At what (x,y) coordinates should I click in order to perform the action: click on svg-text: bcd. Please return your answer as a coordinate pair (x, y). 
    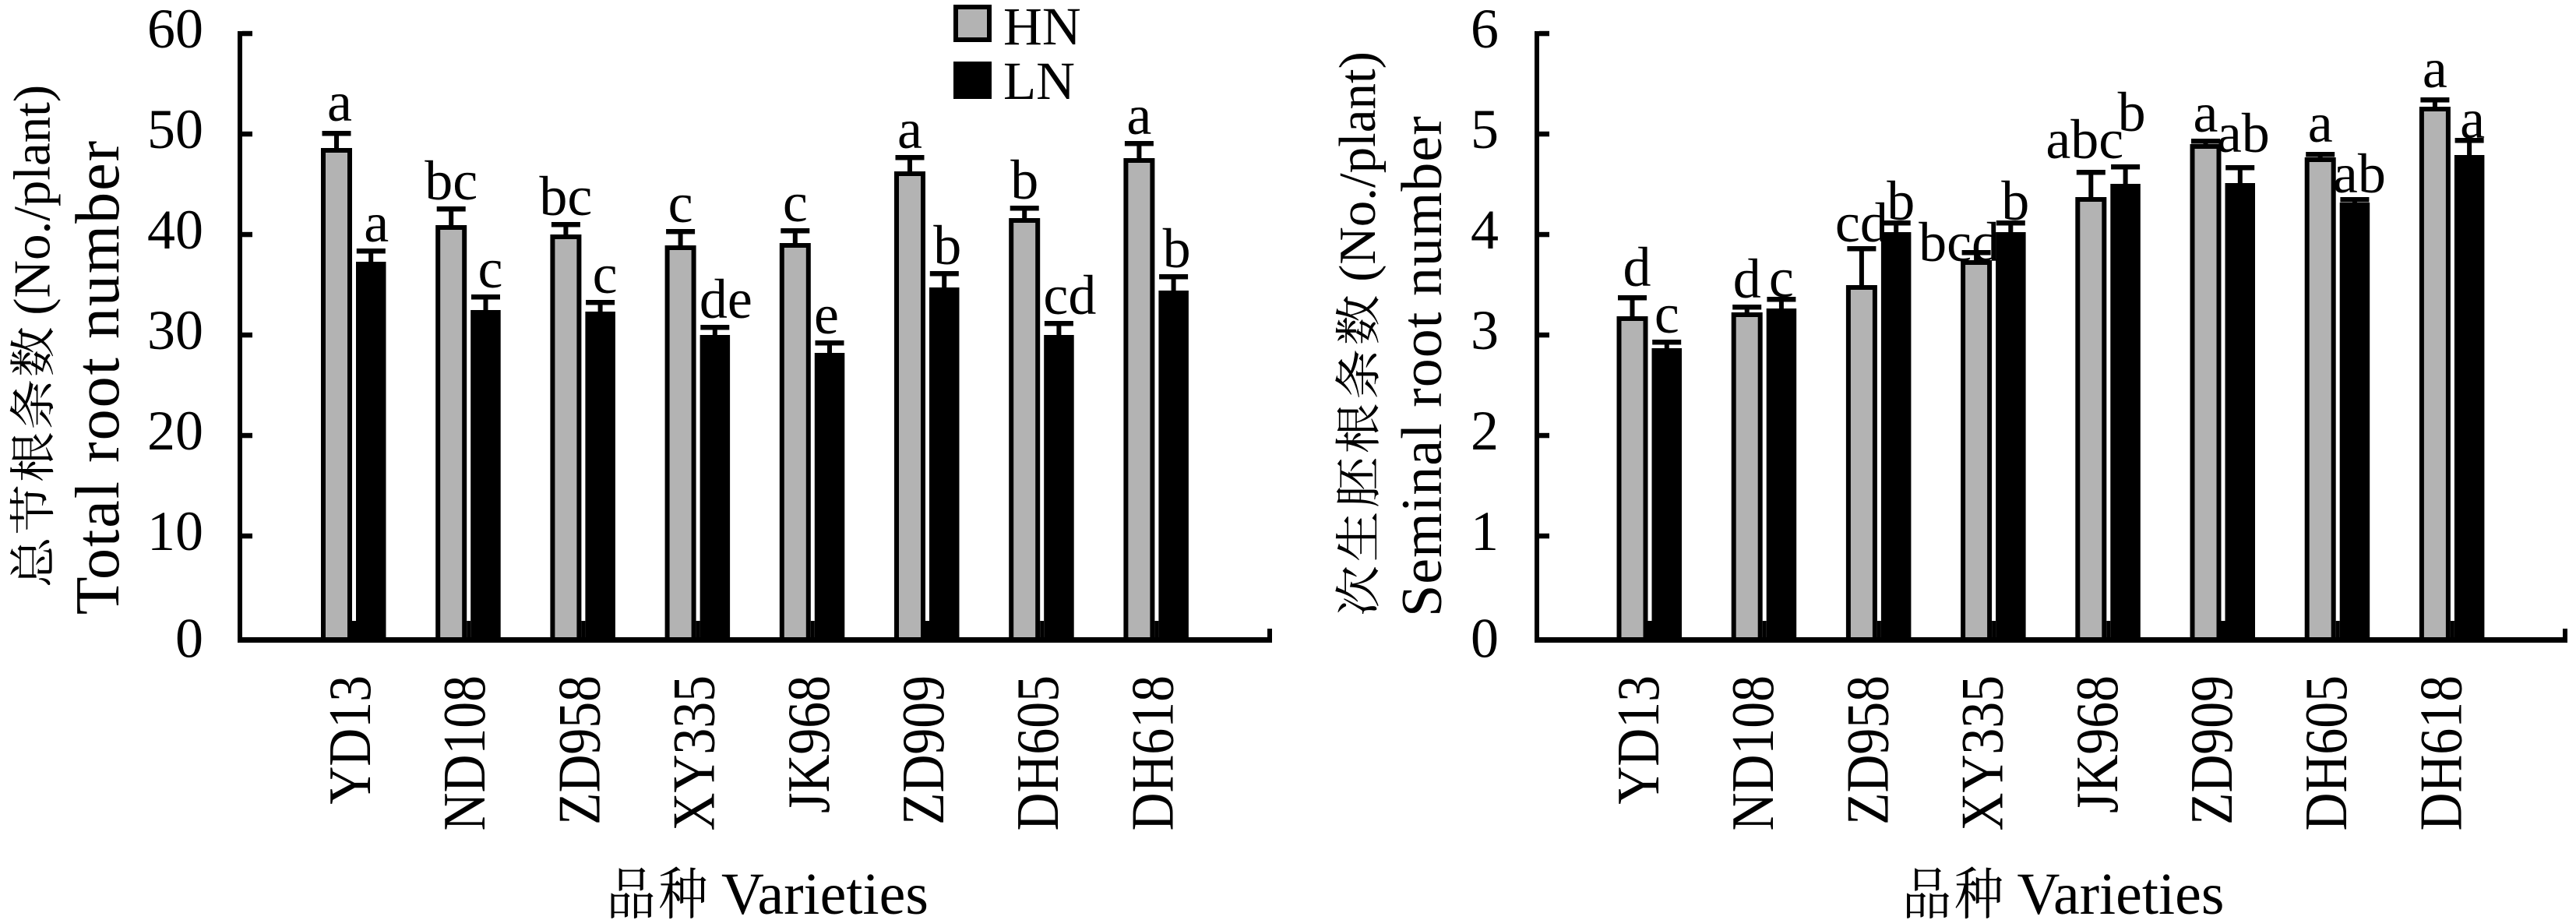
    Looking at the image, I should click on (1960, 242).